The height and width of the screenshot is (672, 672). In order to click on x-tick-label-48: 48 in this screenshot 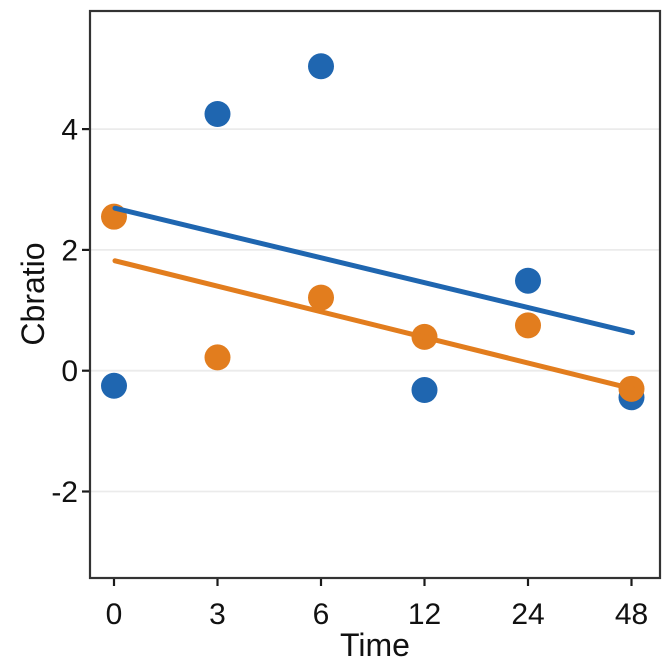, I will do `click(631, 614)`.